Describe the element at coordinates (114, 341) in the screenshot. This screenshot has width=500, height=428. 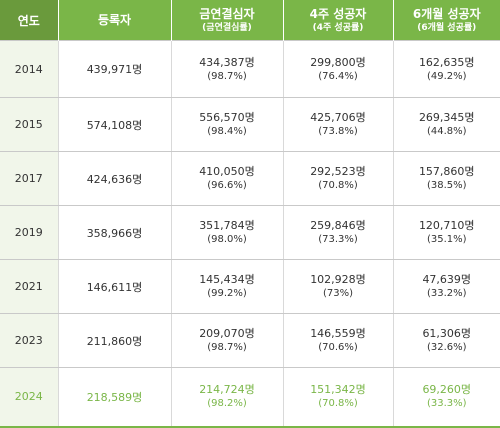
I see `registered-cell: 211,860명` at that location.